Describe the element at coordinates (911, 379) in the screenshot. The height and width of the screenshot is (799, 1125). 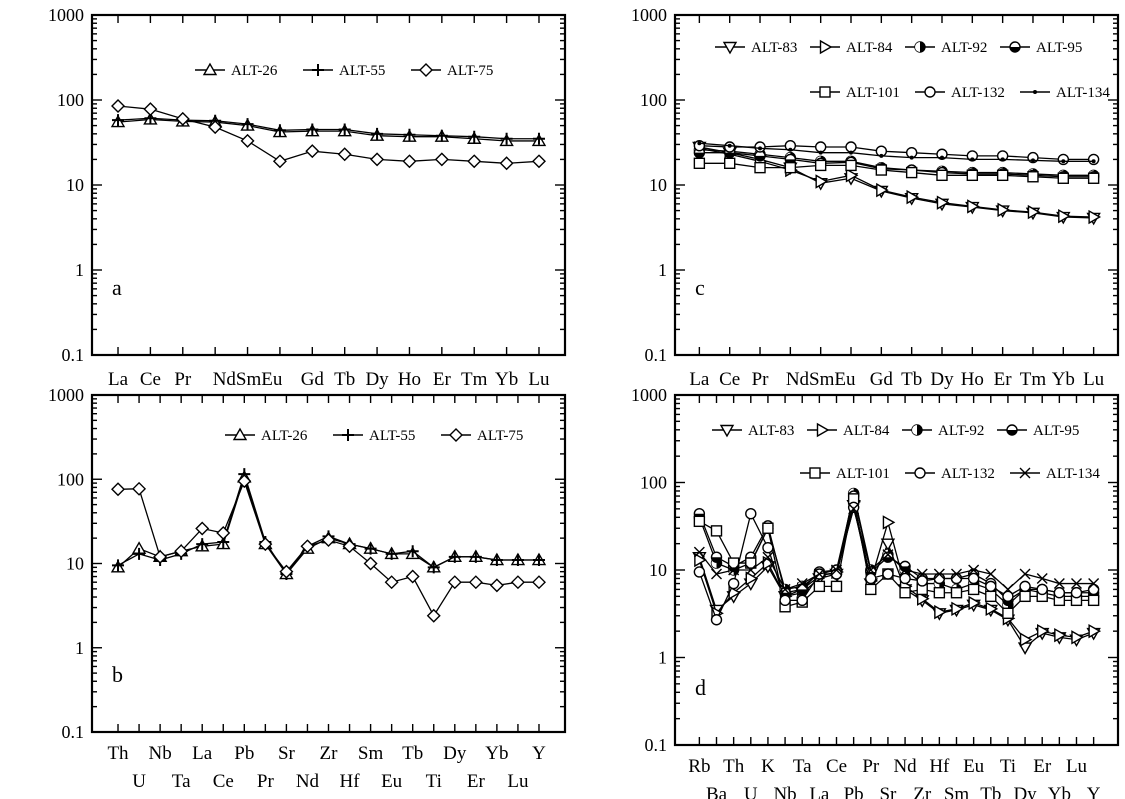
I see `x-tick-label: Tb` at that location.